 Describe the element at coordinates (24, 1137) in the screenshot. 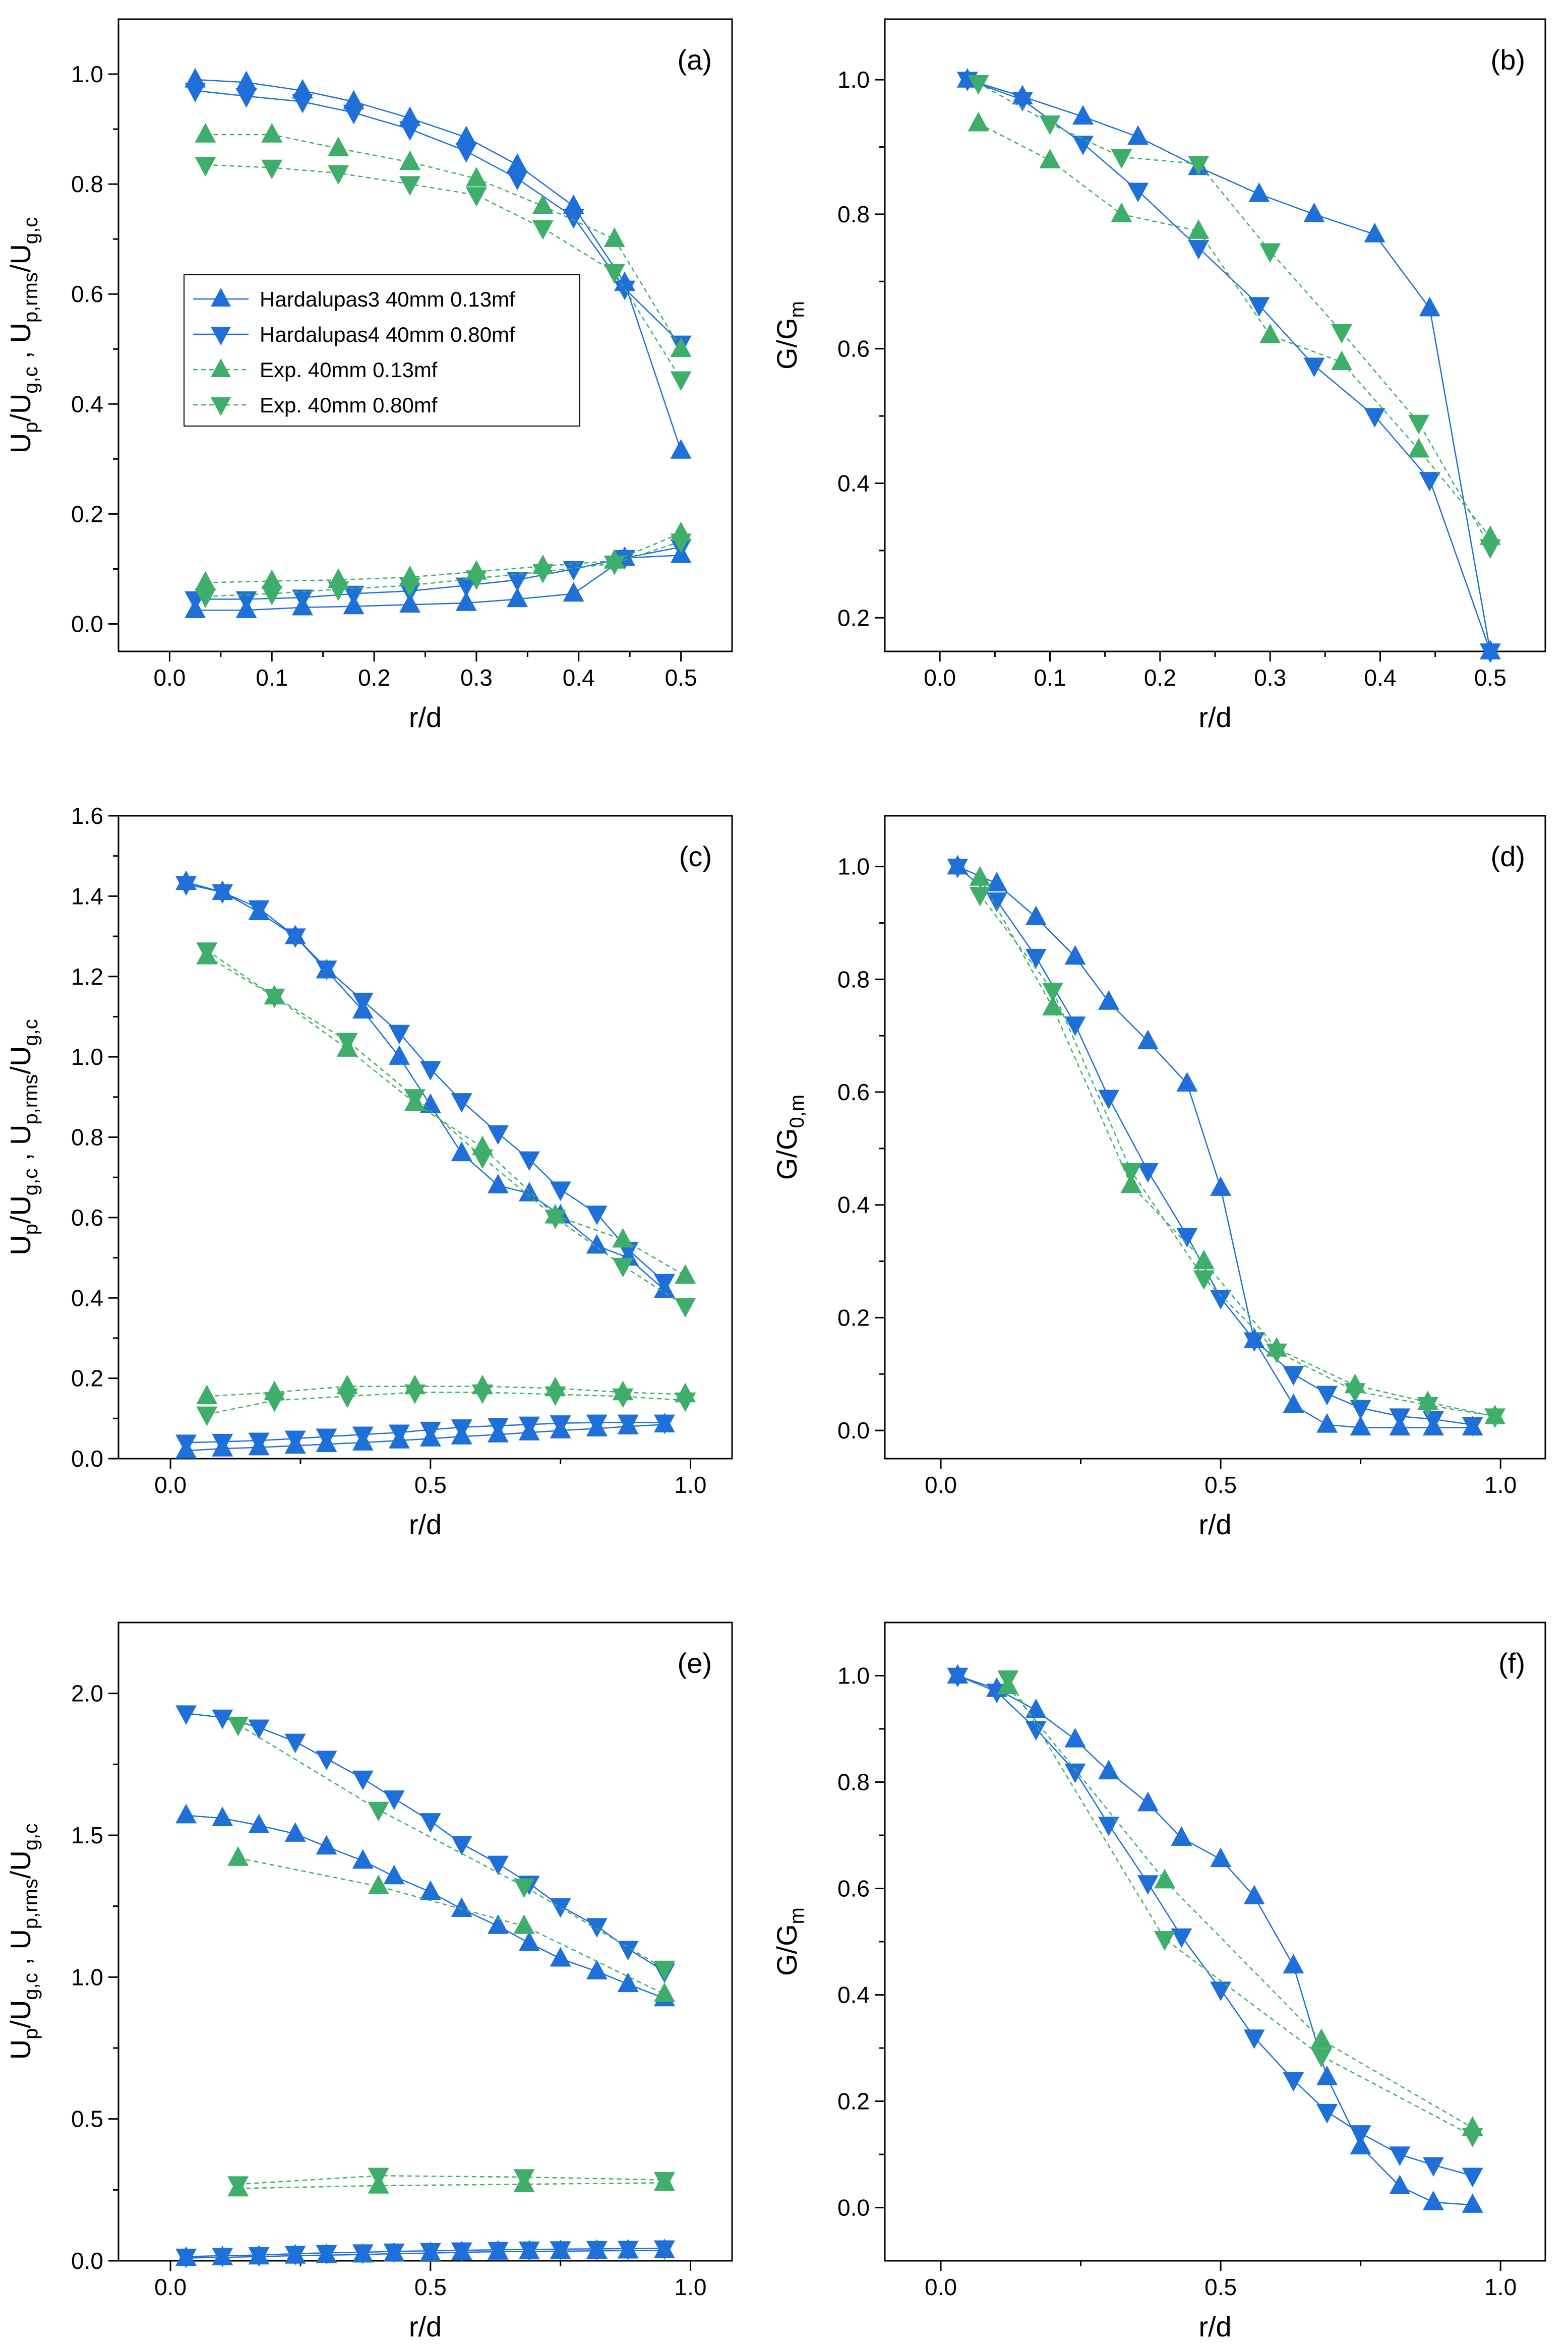

I see `y-axis-label: Up/Ug,c , Up,rms/Ug,c` at that location.